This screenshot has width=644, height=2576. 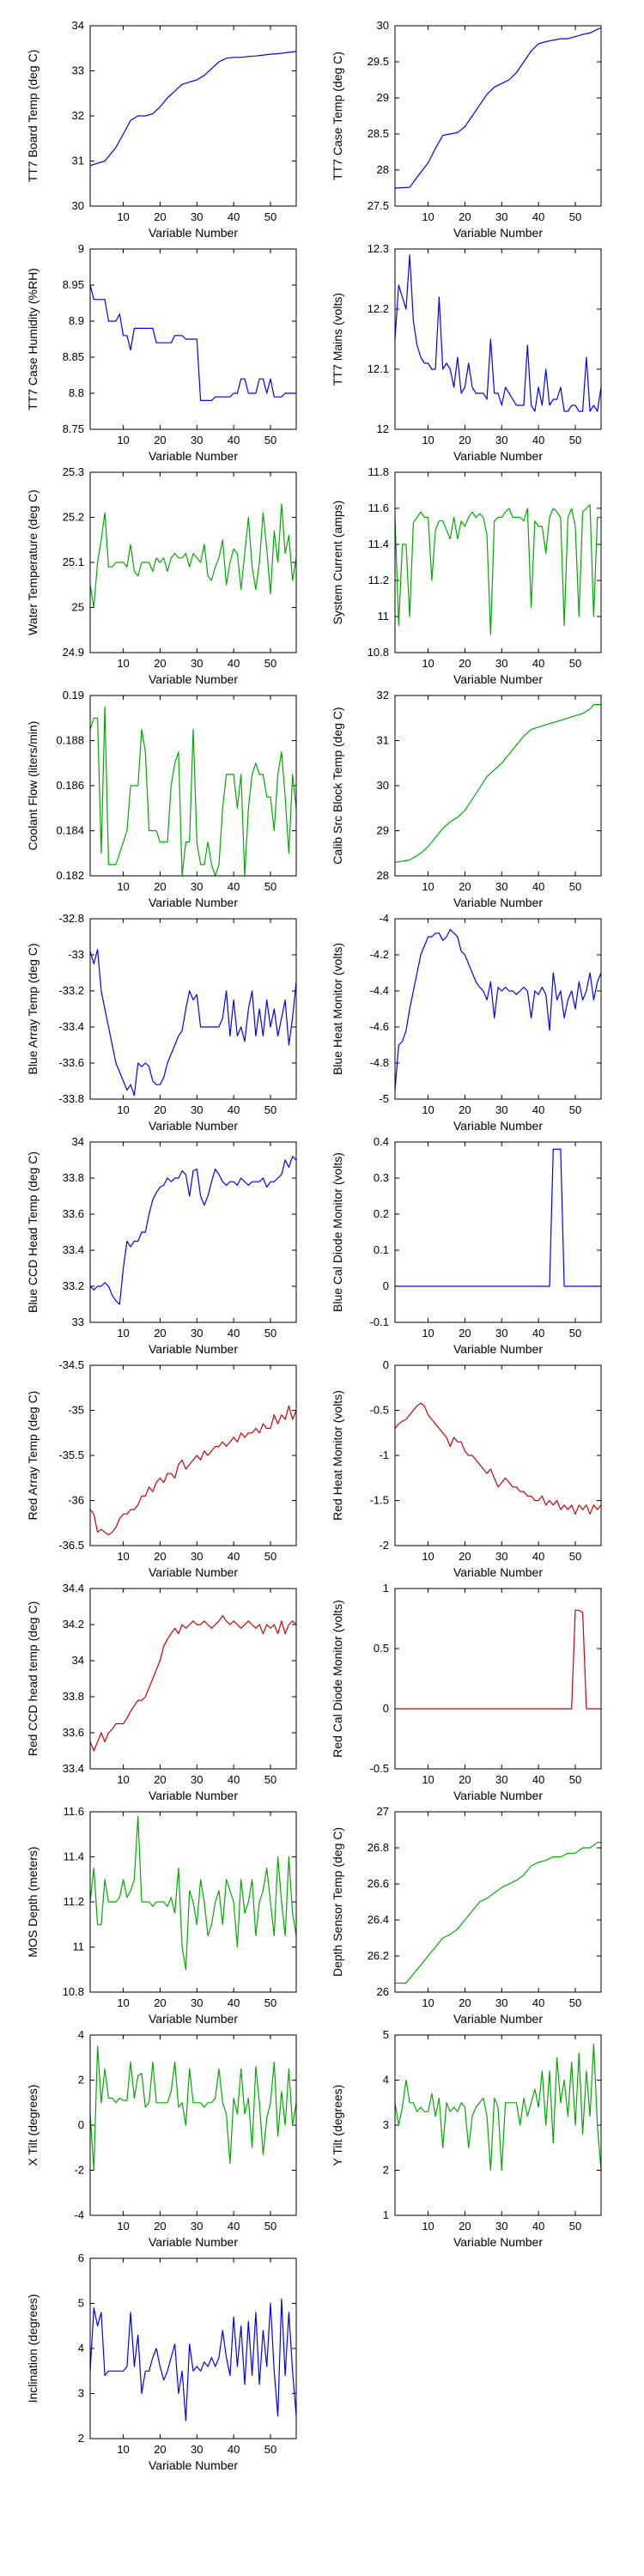 What do you see at coordinates (384, 1455) in the screenshot?
I see `y-tick-label: -1` at bounding box center [384, 1455].